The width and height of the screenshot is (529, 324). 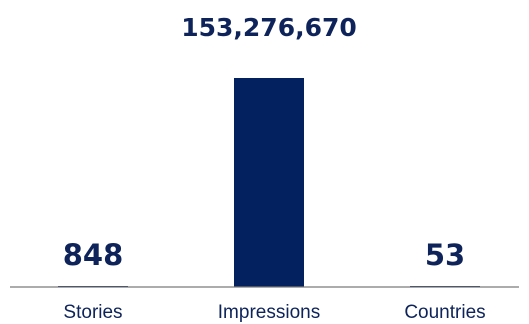 I want to click on bar-impressions, so click(x=269, y=182).